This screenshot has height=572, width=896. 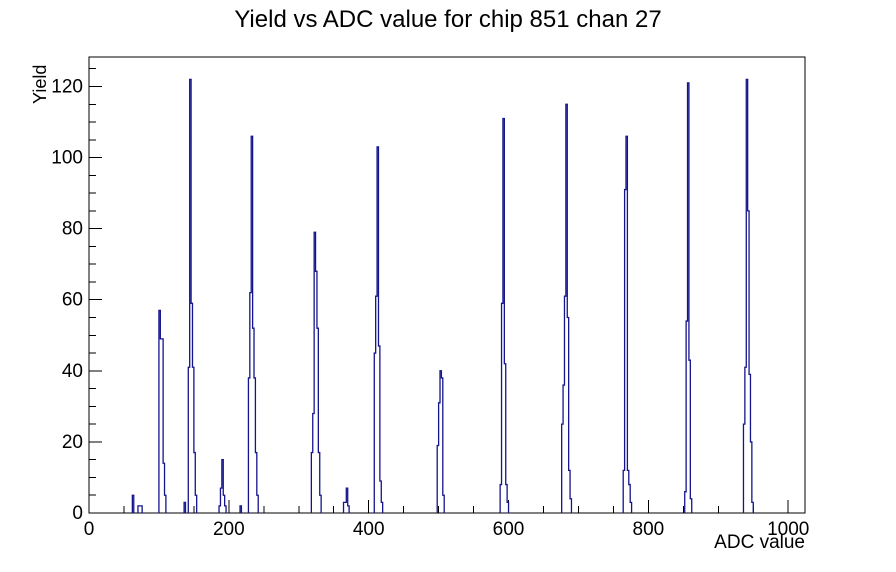 I want to click on x-axis-title: ADC value, so click(x=759, y=542).